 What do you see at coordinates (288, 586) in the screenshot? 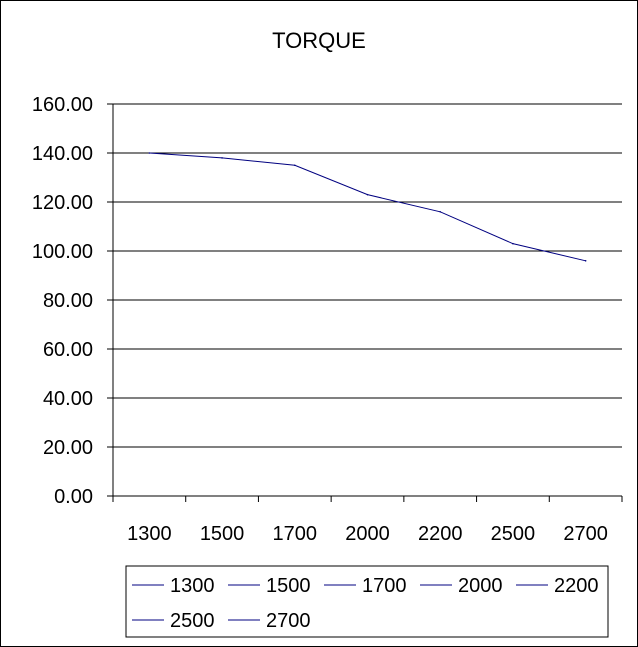
I see `legend-label: 1500` at bounding box center [288, 586].